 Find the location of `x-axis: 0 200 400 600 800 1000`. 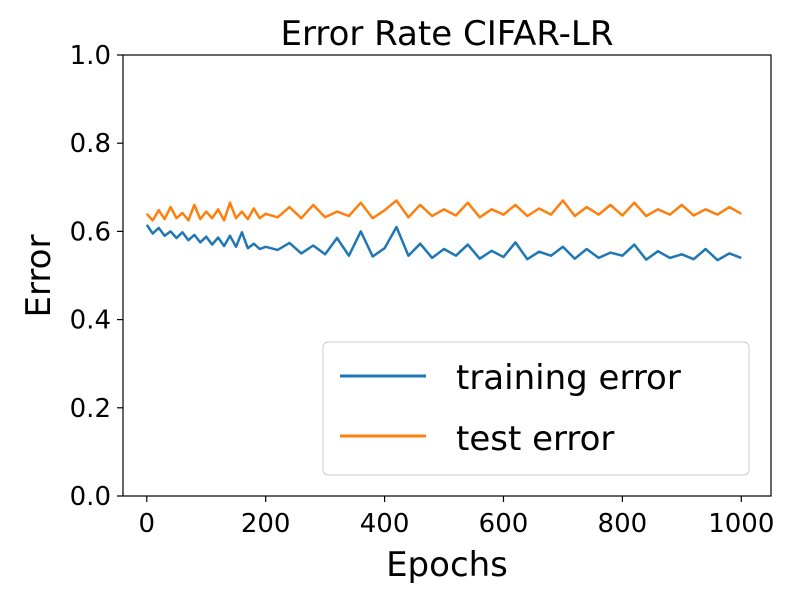

x-axis: 0 200 400 600 800 1000 is located at coordinates (456, 517).